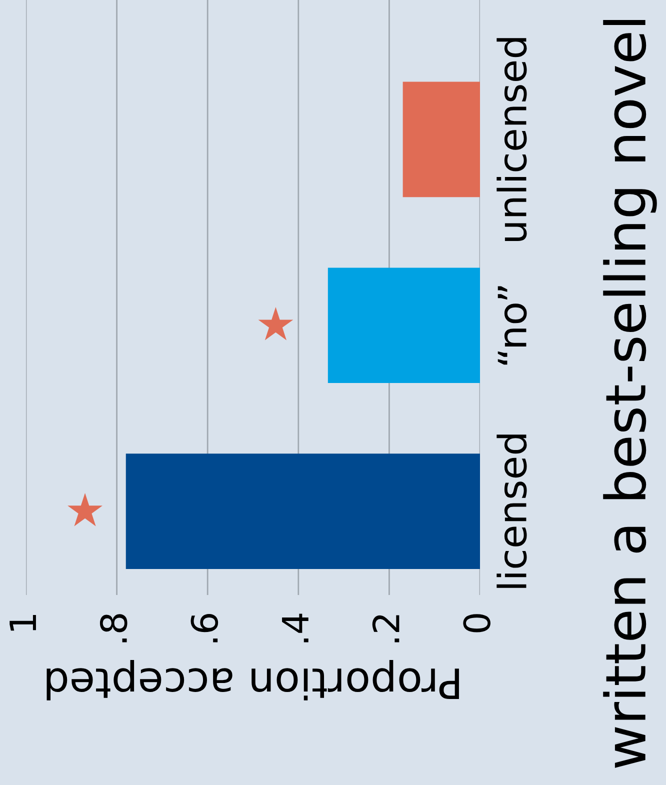 Image resolution: width=666 pixels, height=785 pixels. Describe the element at coordinates (511, 140) in the screenshot. I see `y-tick-label: unlicensed` at that location.